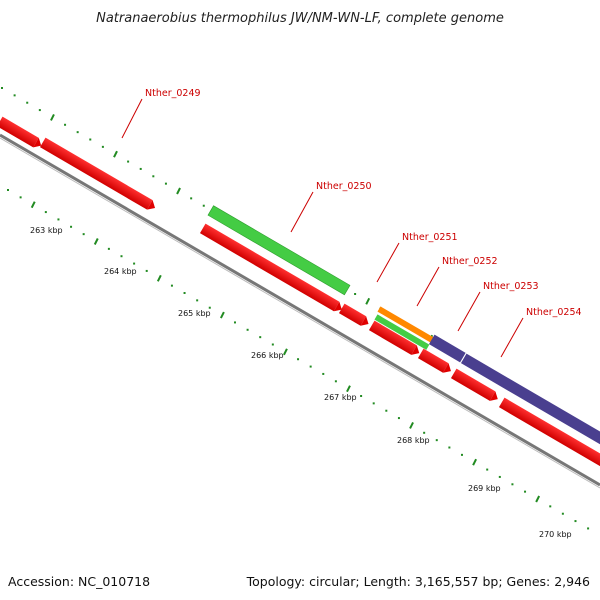  I want to click on gene-label-0251: Nther_0251, so click(430, 237).